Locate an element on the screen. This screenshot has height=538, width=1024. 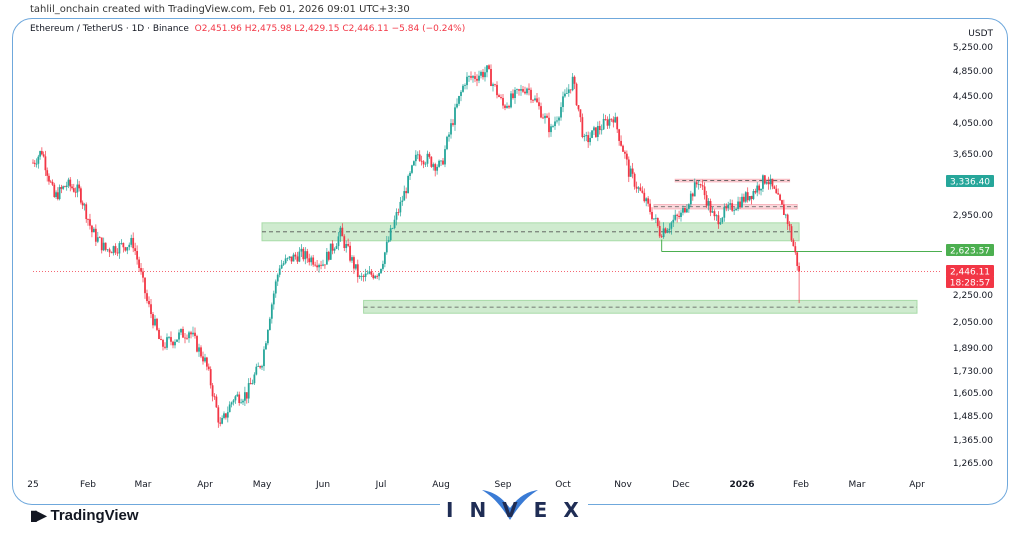
x-tick-label: Oct is located at coordinates (563, 485).